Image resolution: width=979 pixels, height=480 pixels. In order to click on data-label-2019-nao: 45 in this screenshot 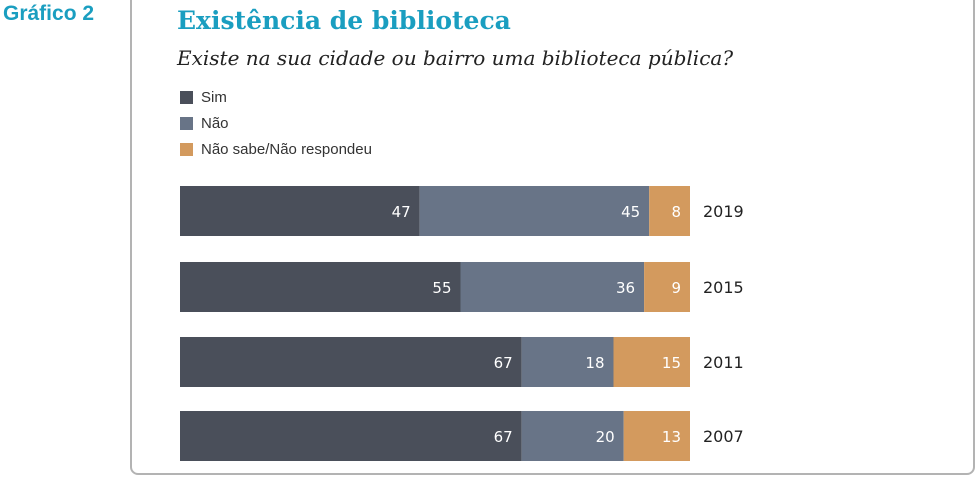, I will do `click(630, 212)`.